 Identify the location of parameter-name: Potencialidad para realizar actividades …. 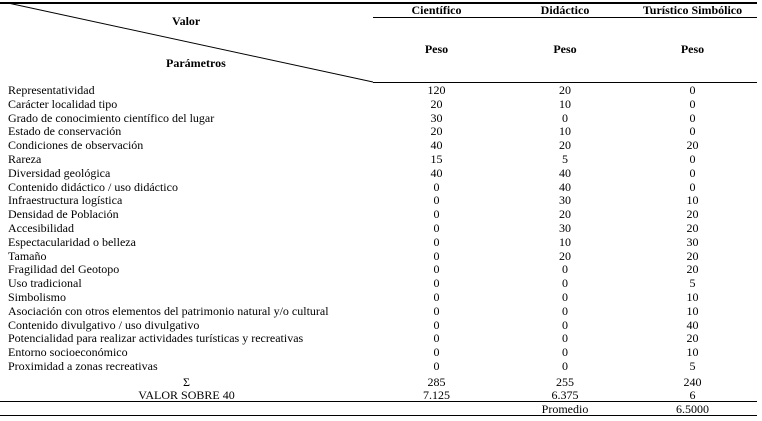
(156, 338).